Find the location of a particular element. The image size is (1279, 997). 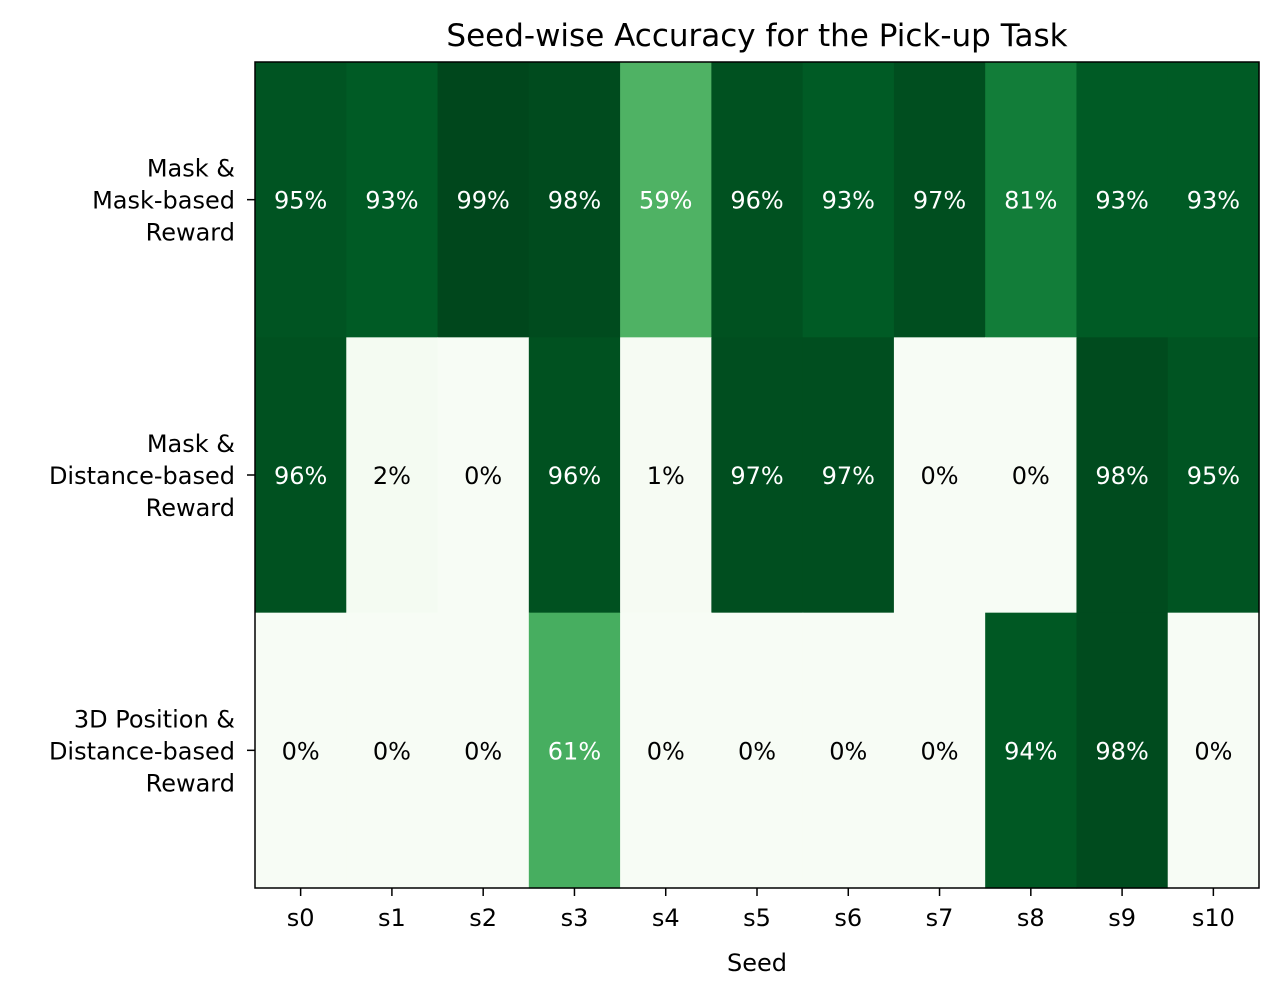

x-tick-label: s8 is located at coordinates (1031, 918).